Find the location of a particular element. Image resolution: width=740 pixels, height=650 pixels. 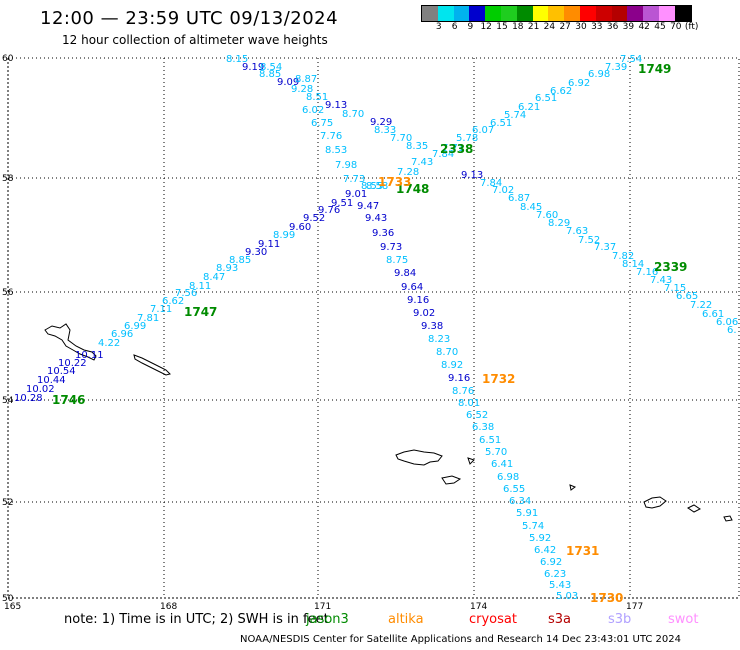

wave-height-value: 9.36 is located at coordinates (383, 233).